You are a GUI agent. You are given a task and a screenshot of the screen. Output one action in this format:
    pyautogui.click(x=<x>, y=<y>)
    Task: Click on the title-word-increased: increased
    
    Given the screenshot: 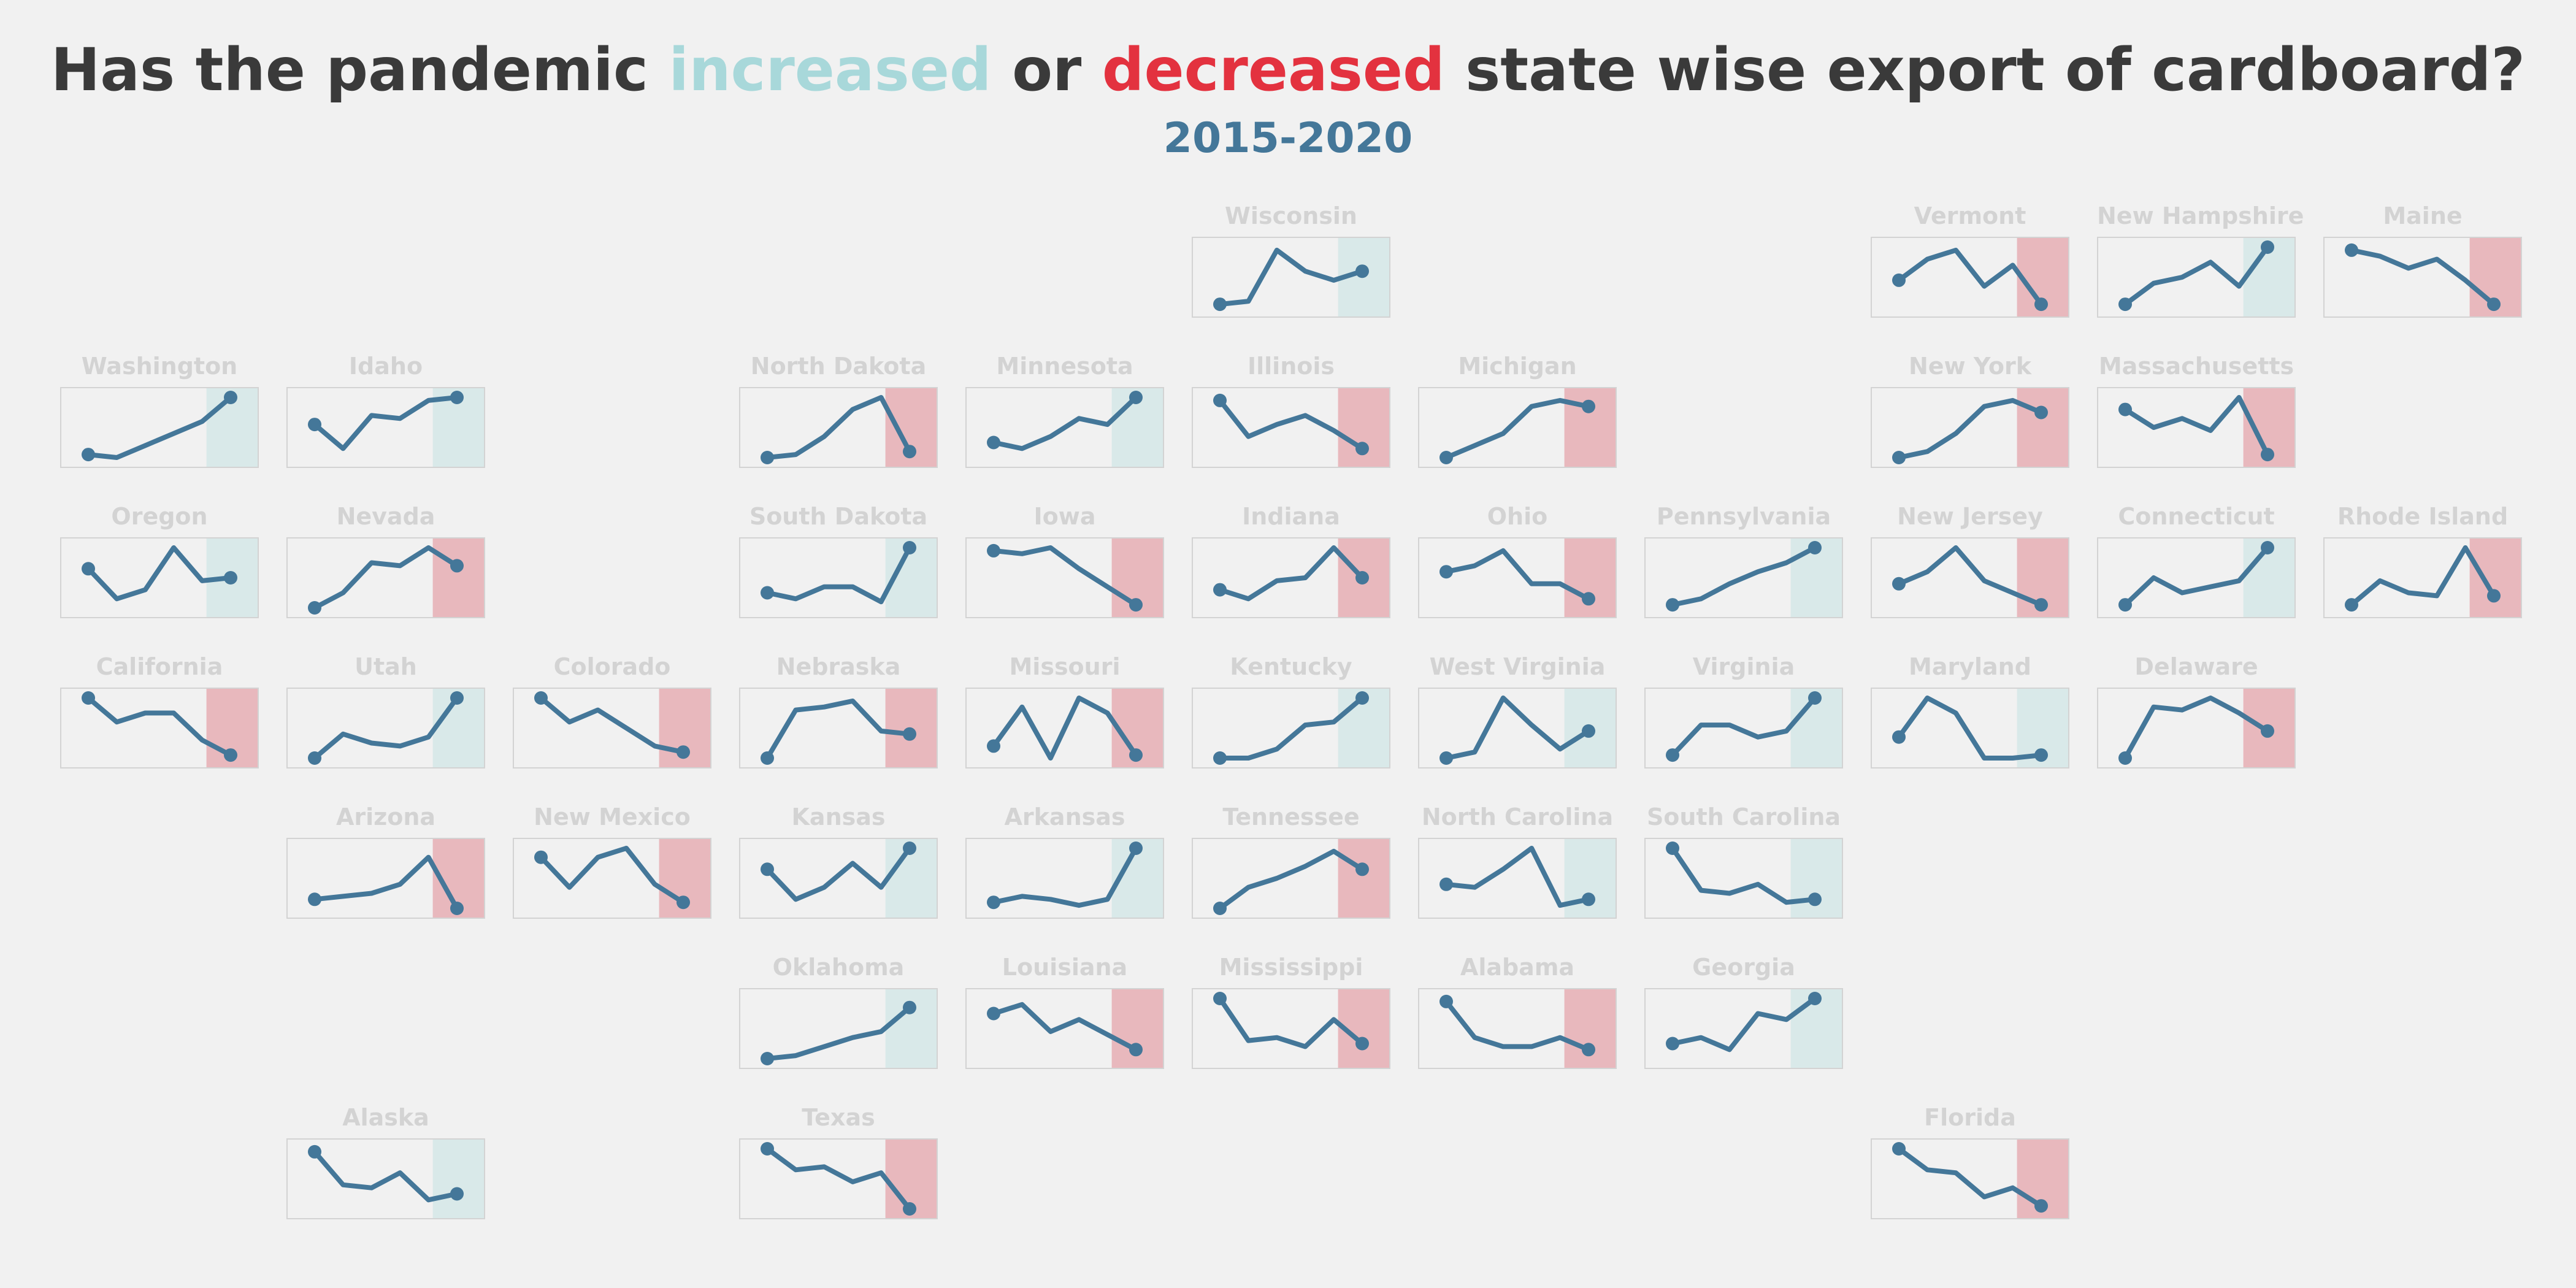 What is the action you would take?
    pyautogui.click(x=830, y=70)
    